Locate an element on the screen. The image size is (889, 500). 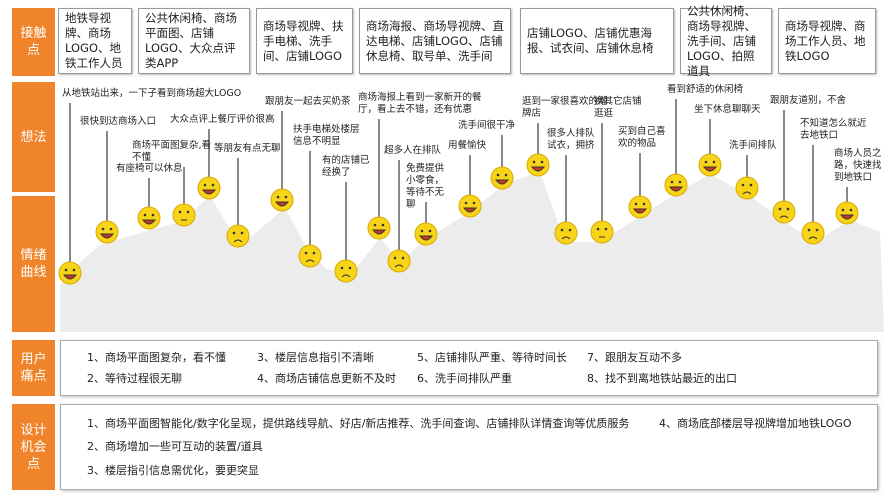
opportunity: 4、商场底部楼层导视牌增加地铁LOGO is located at coordinates (755, 423).